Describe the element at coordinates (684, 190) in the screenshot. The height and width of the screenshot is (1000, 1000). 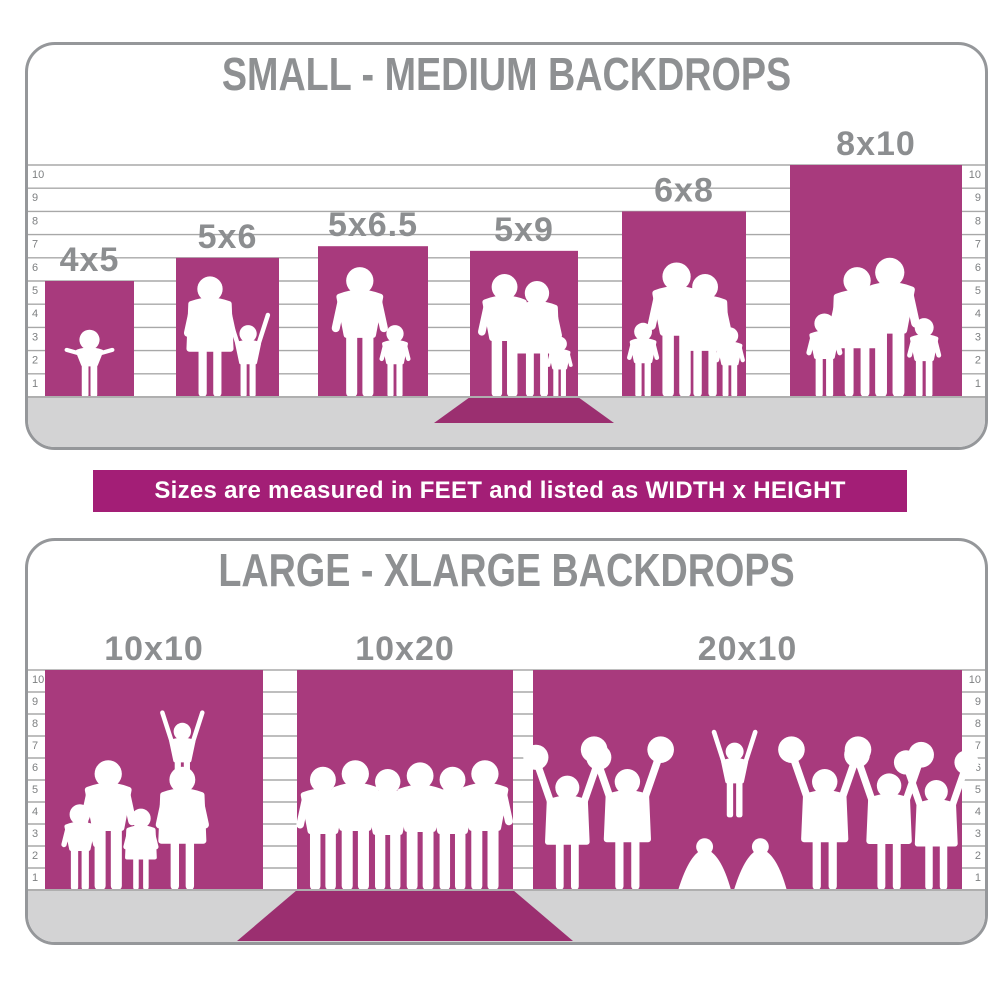
I see `size-label-6x8: 6x8` at that location.